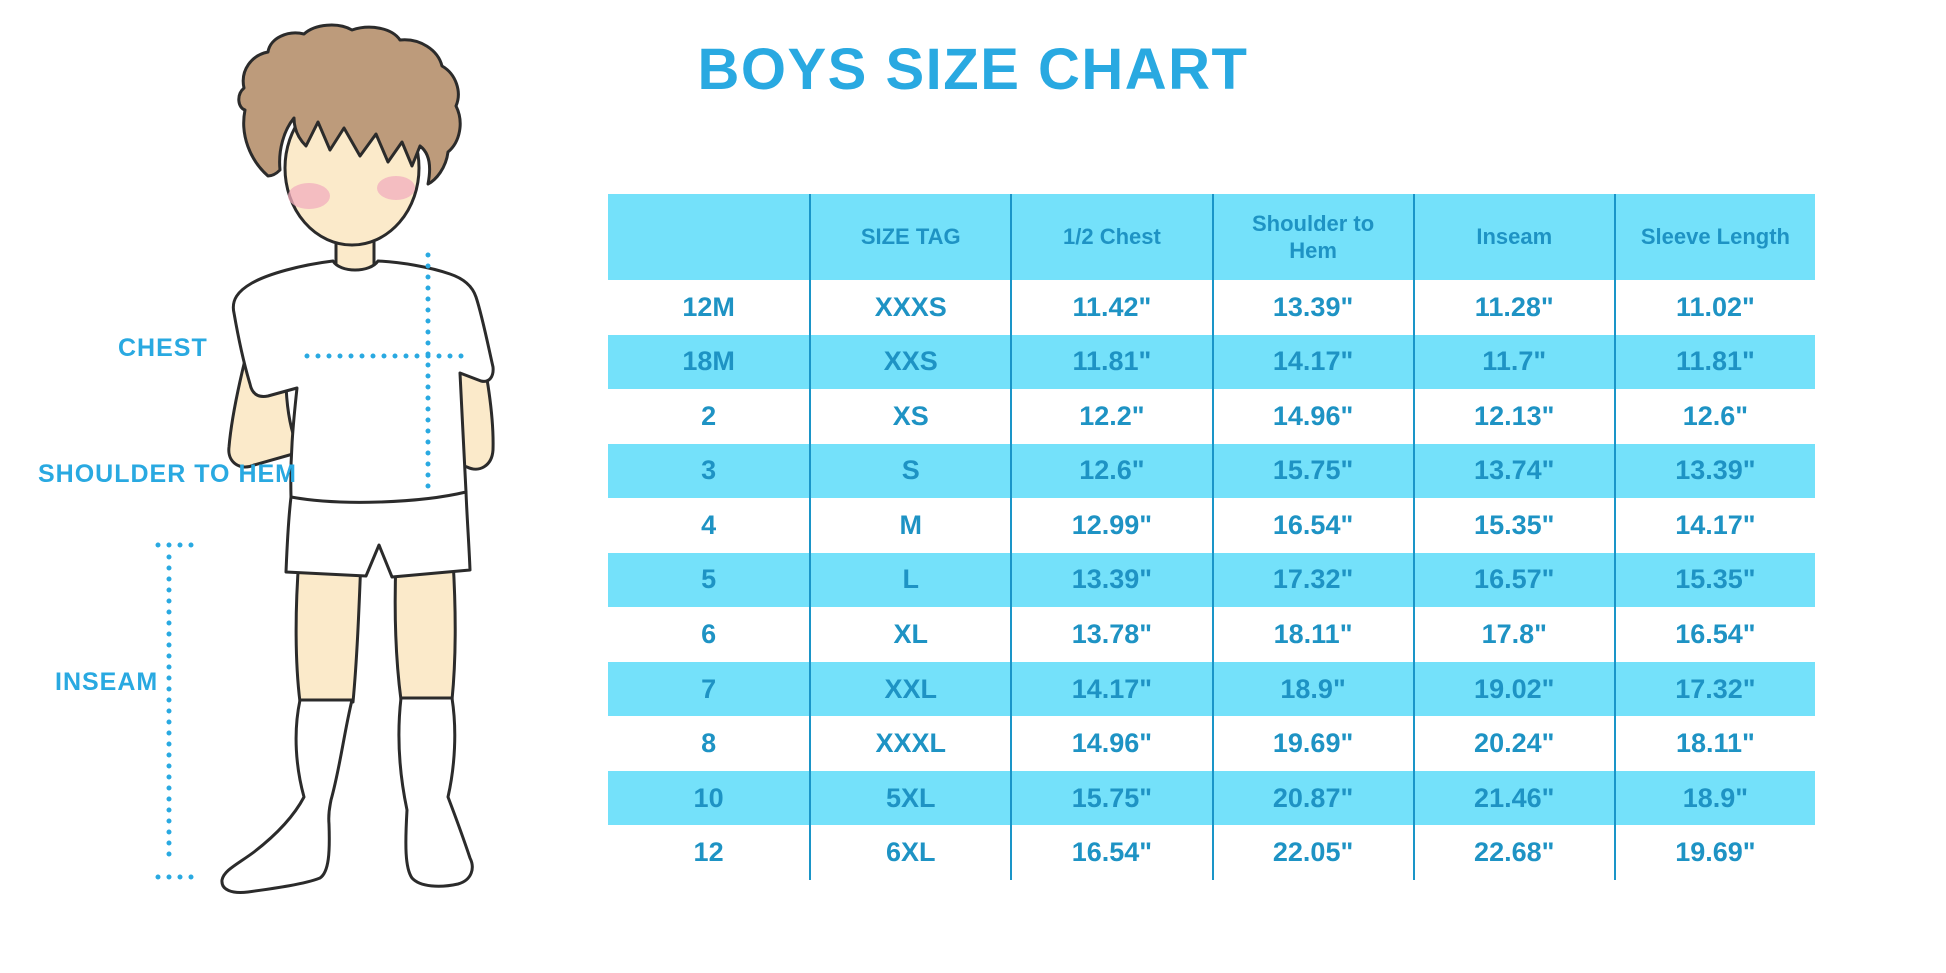 Image resolution: width=1946 pixels, height=973 pixels. I want to click on table-cell: 12.99", so click(1110, 525).